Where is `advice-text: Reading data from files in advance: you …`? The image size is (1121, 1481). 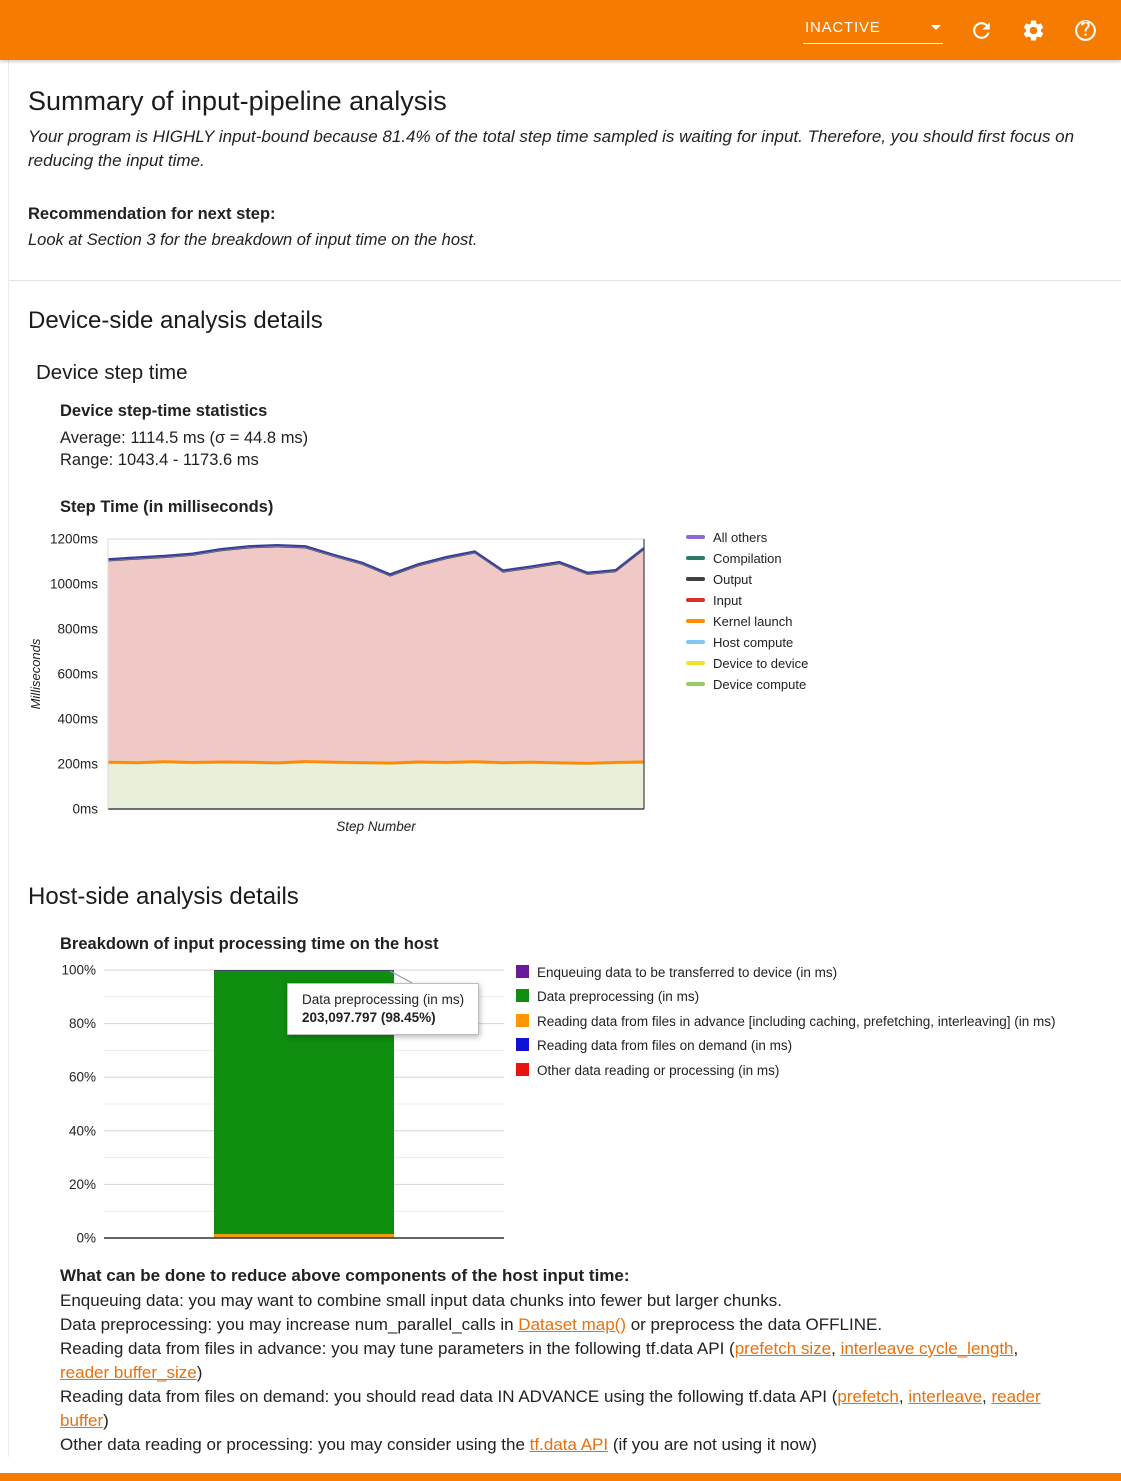
advice-text: Reading data from files in advance: you … is located at coordinates (397, 1348).